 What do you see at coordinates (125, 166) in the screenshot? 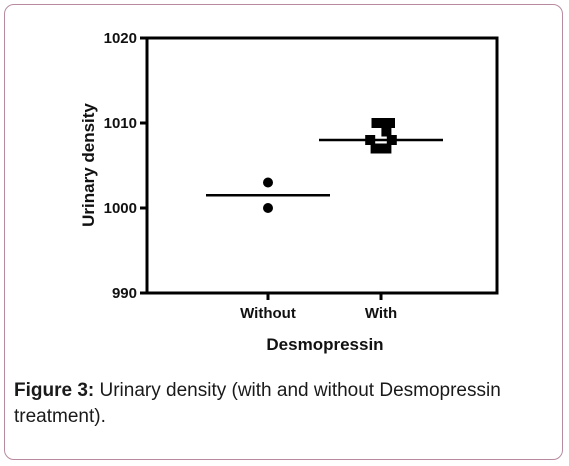
I see `y-axis-ticks: 990 1000 1010 1020` at bounding box center [125, 166].